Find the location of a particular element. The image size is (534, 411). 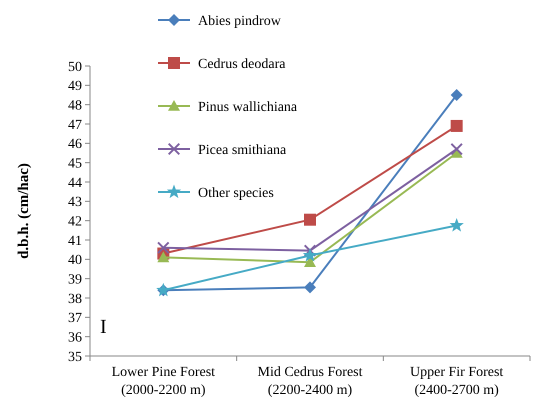

y-tick-label: 38 is located at coordinates (75, 299).